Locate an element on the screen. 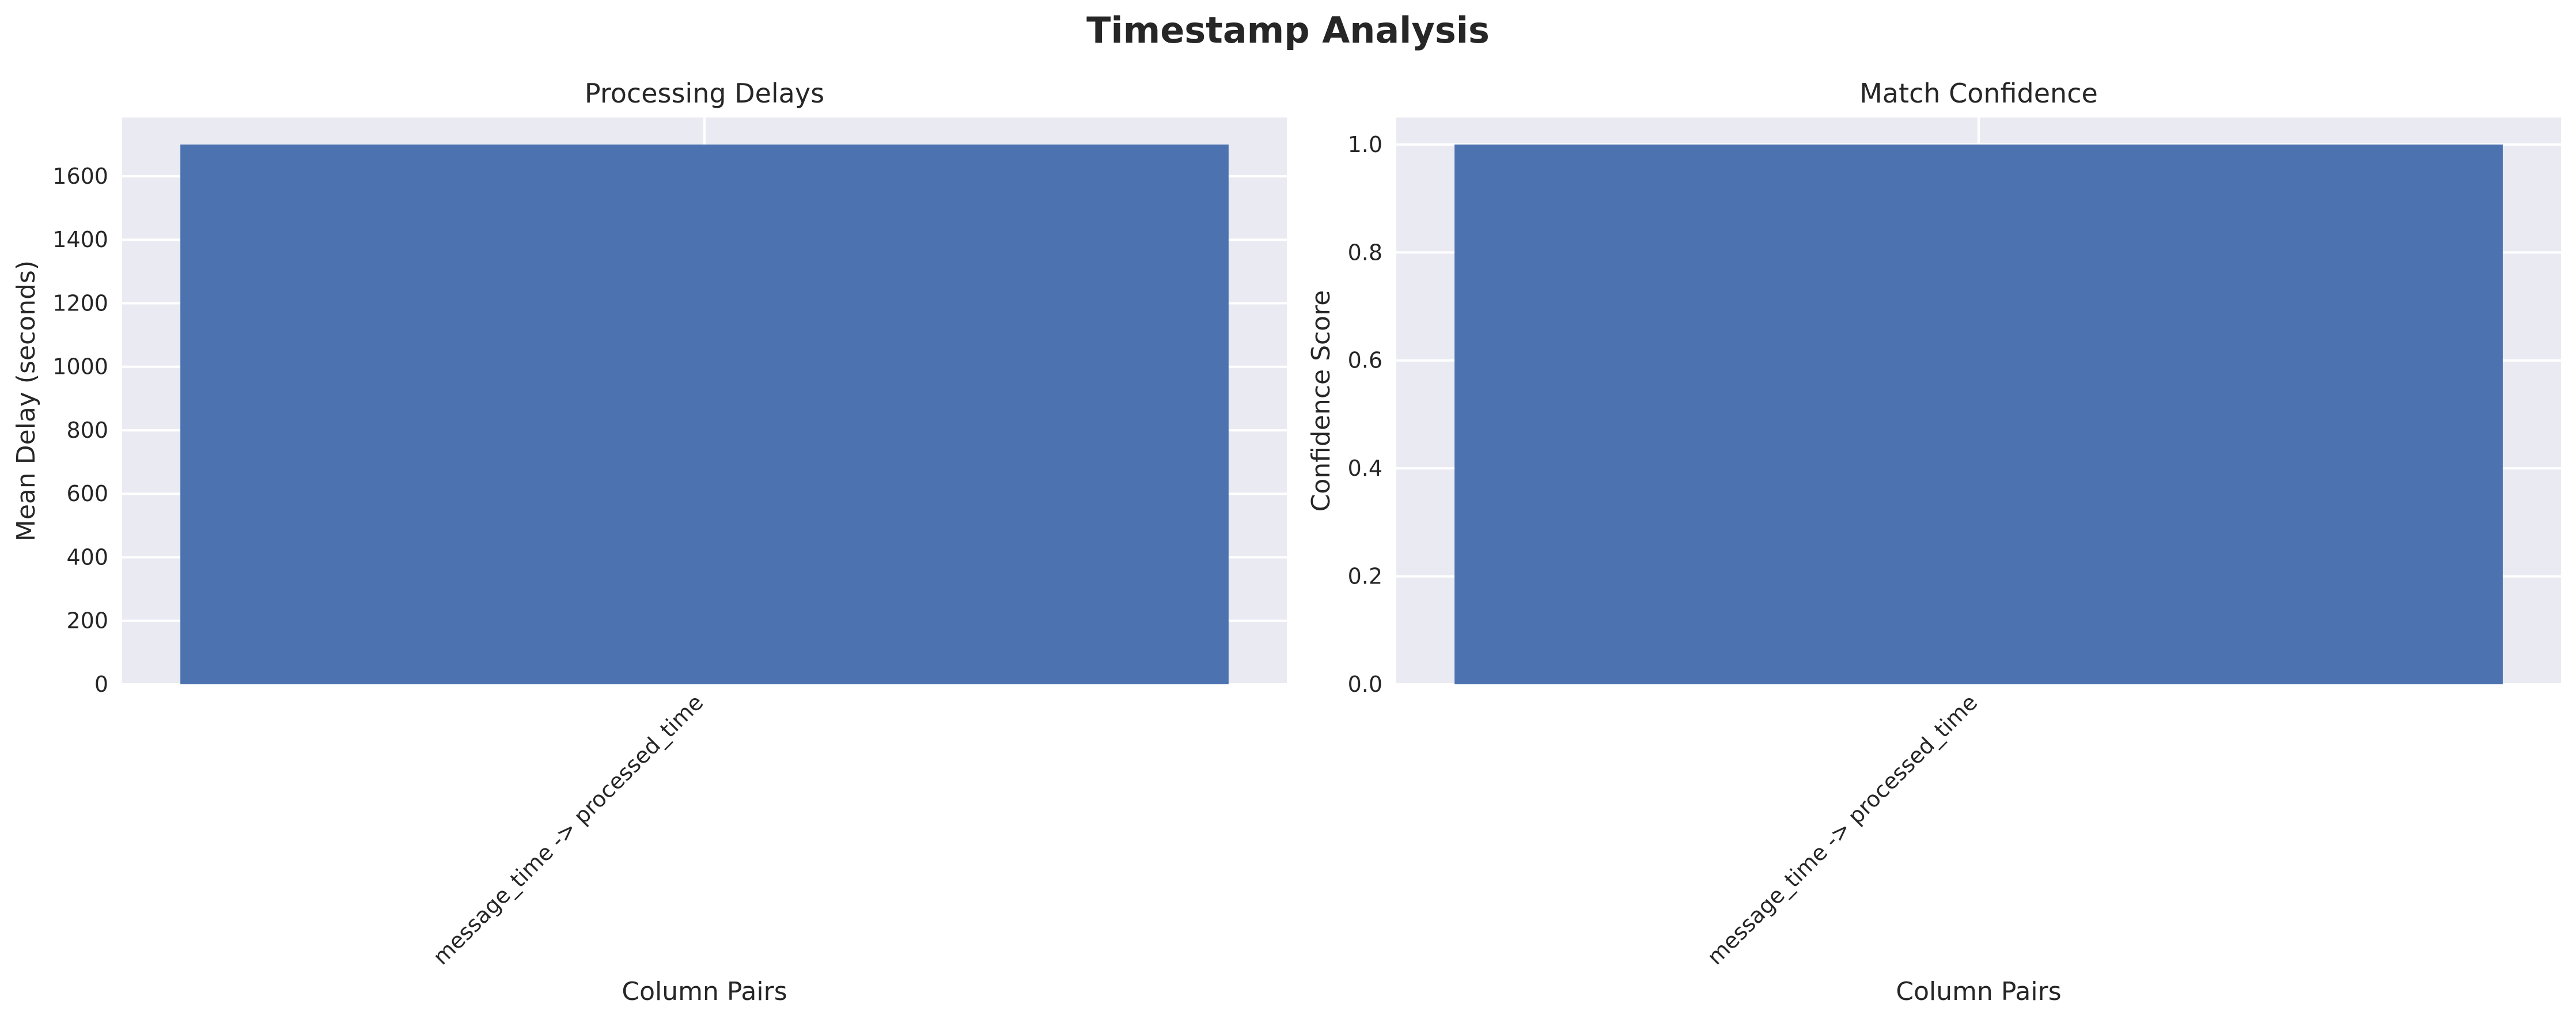 This screenshot has height=1023, width=2576. y-tick-label: 0.4 is located at coordinates (1365, 468).